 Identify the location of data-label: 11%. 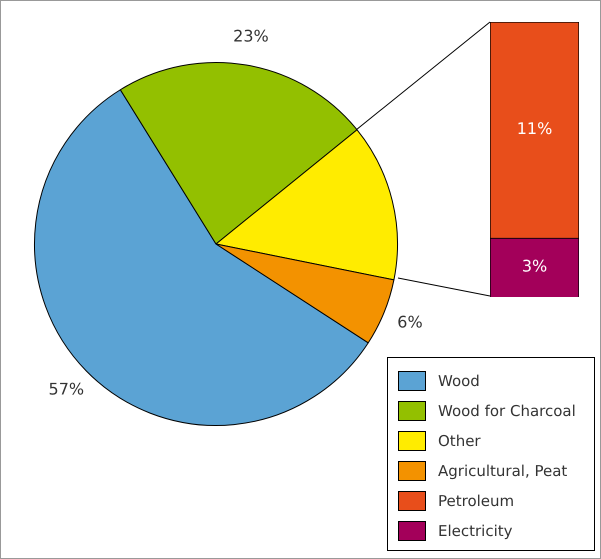
(534, 128).